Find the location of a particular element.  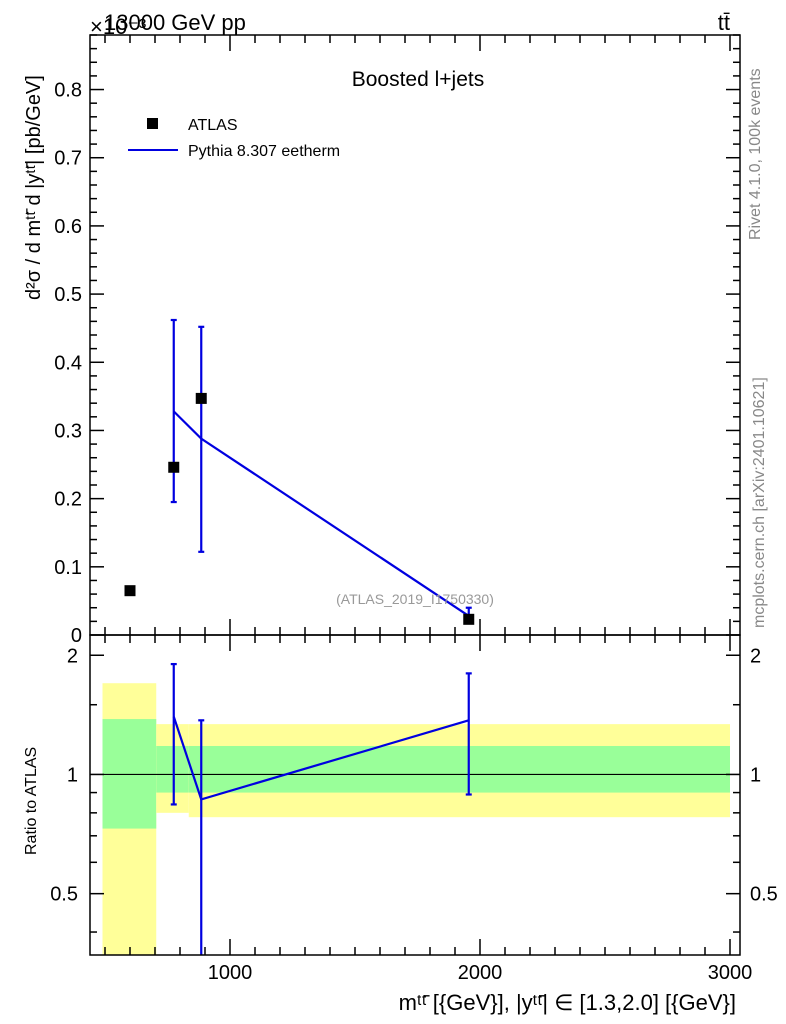

pythia-line is located at coordinates (321, 513).